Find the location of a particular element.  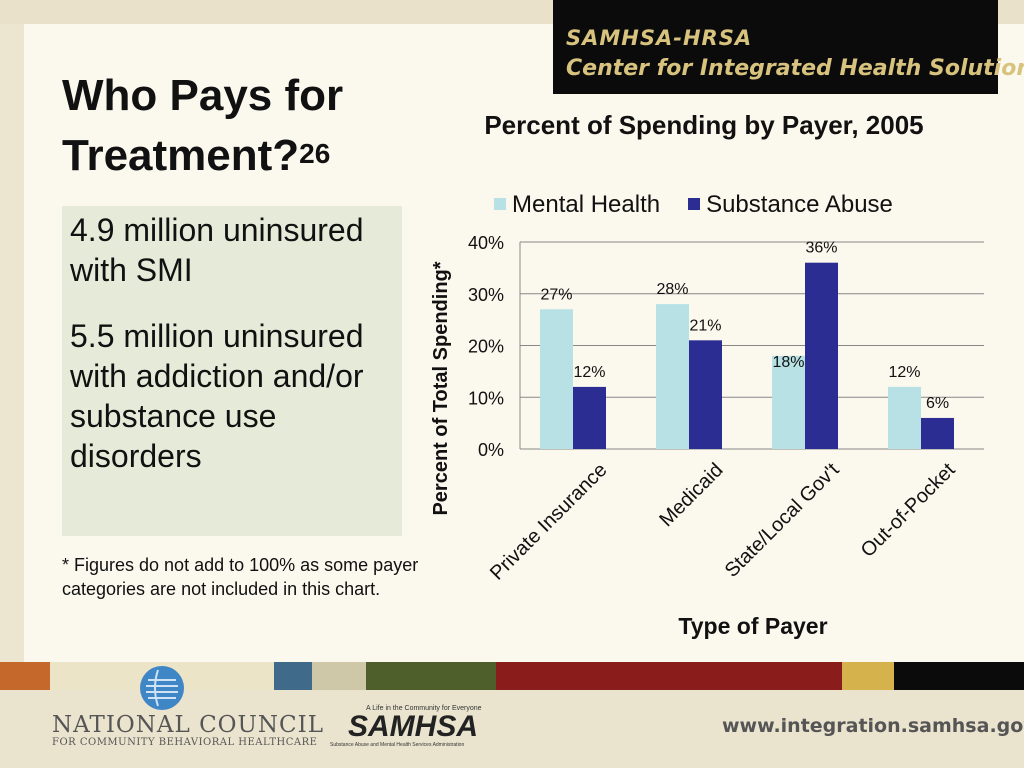

legend-item-substance-abuse: Substance Abuse is located at coordinates (790, 205).